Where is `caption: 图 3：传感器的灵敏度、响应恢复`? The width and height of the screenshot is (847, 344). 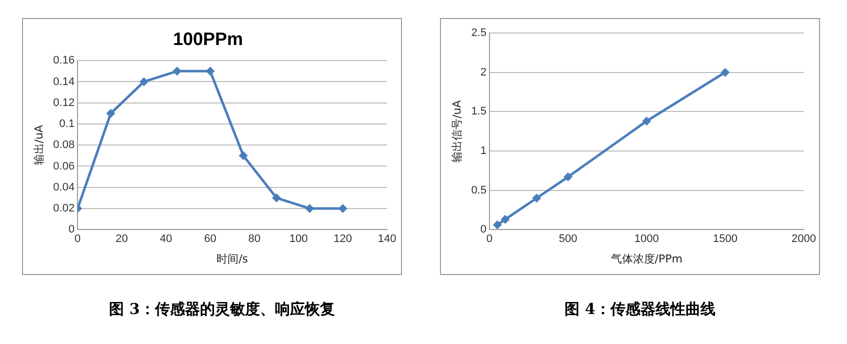
caption: 图 3：传感器的灵敏度、响应恢复 is located at coordinates (222, 309).